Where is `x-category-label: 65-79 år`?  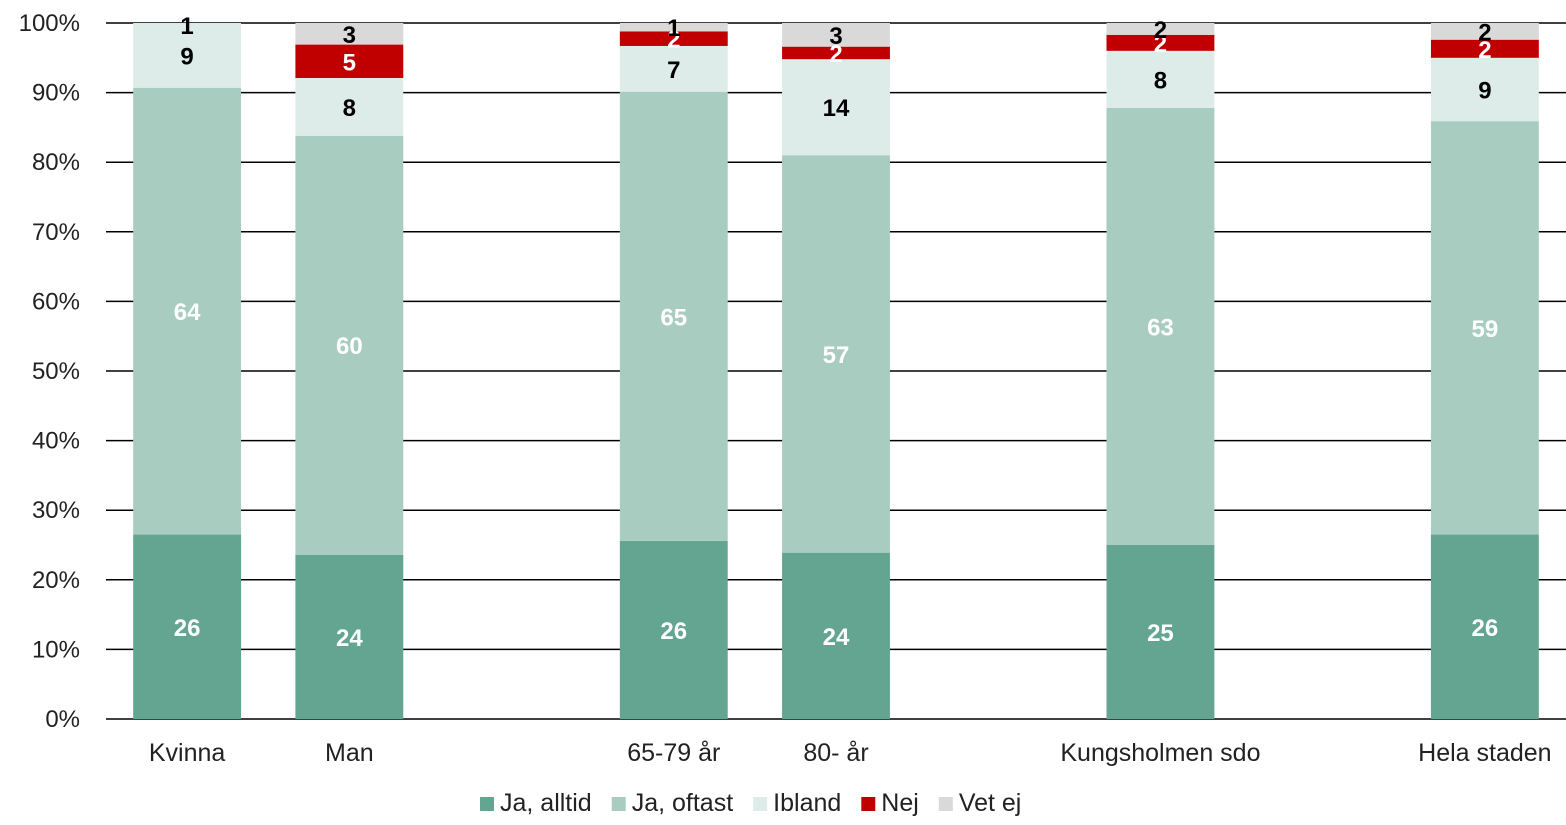 x-category-label: 65-79 år is located at coordinates (673, 753).